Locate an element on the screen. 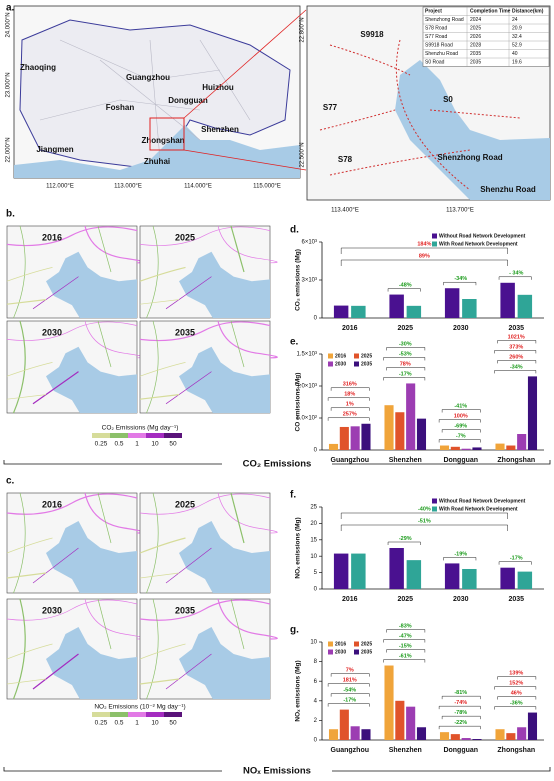 Image resolution: width=554 pixels, height=781 pixels. city-label: Guangzhou is located at coordinates (148, 77).